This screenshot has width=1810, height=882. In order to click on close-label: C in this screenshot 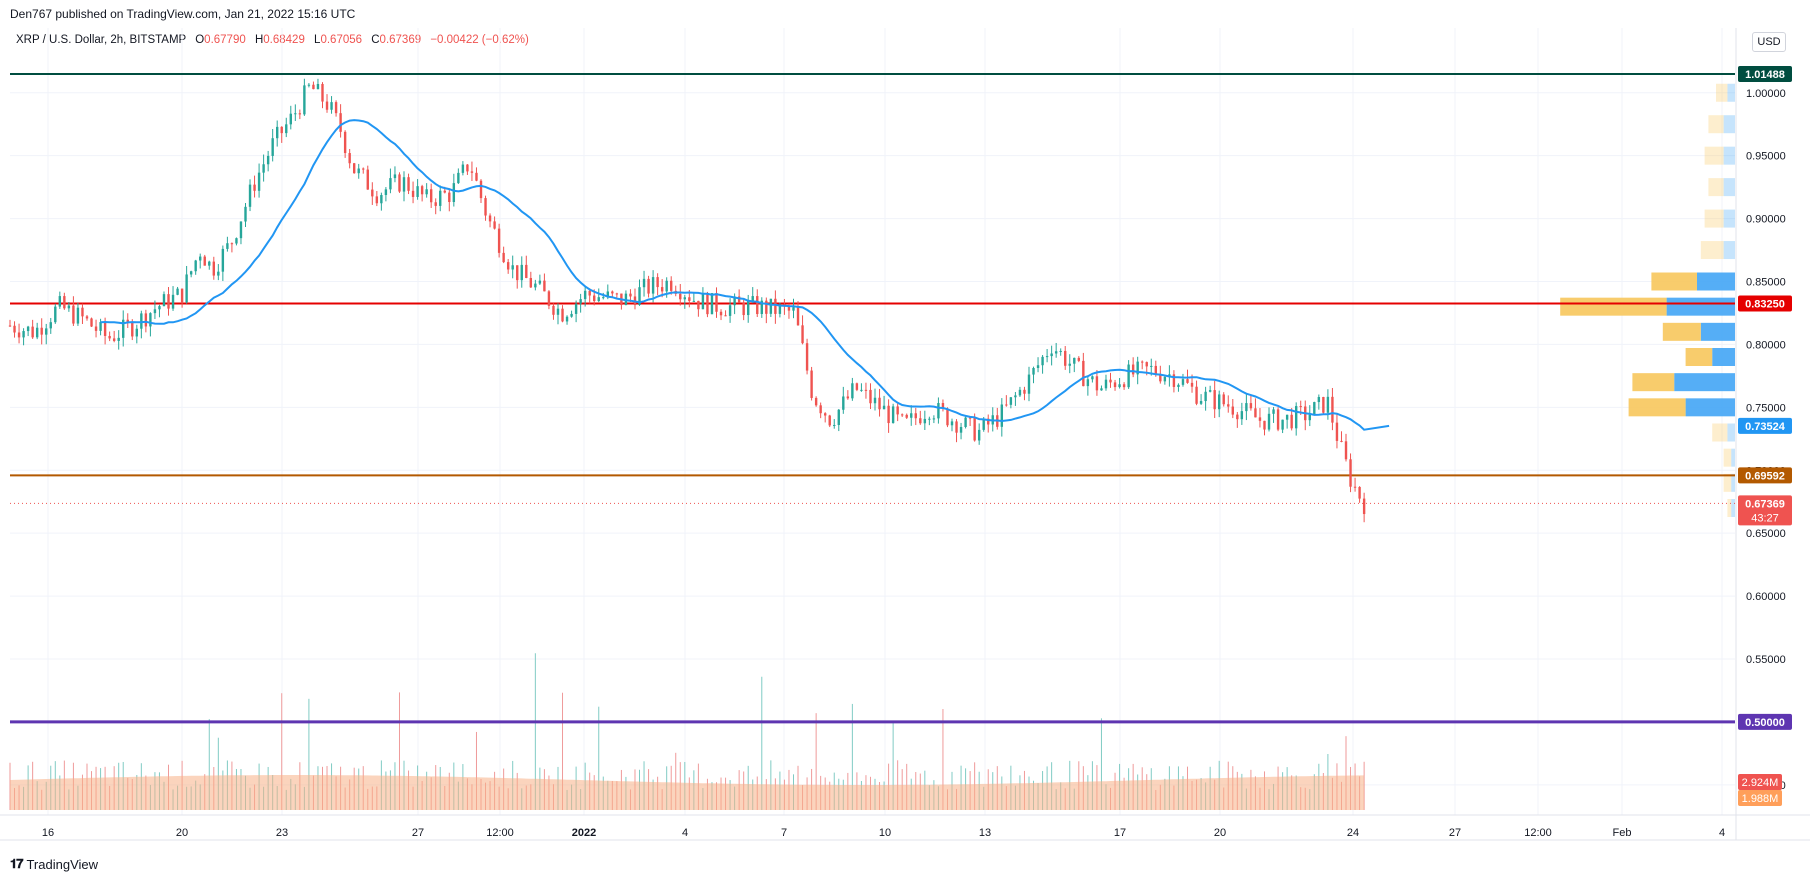, I will do `click(375, 40)`.